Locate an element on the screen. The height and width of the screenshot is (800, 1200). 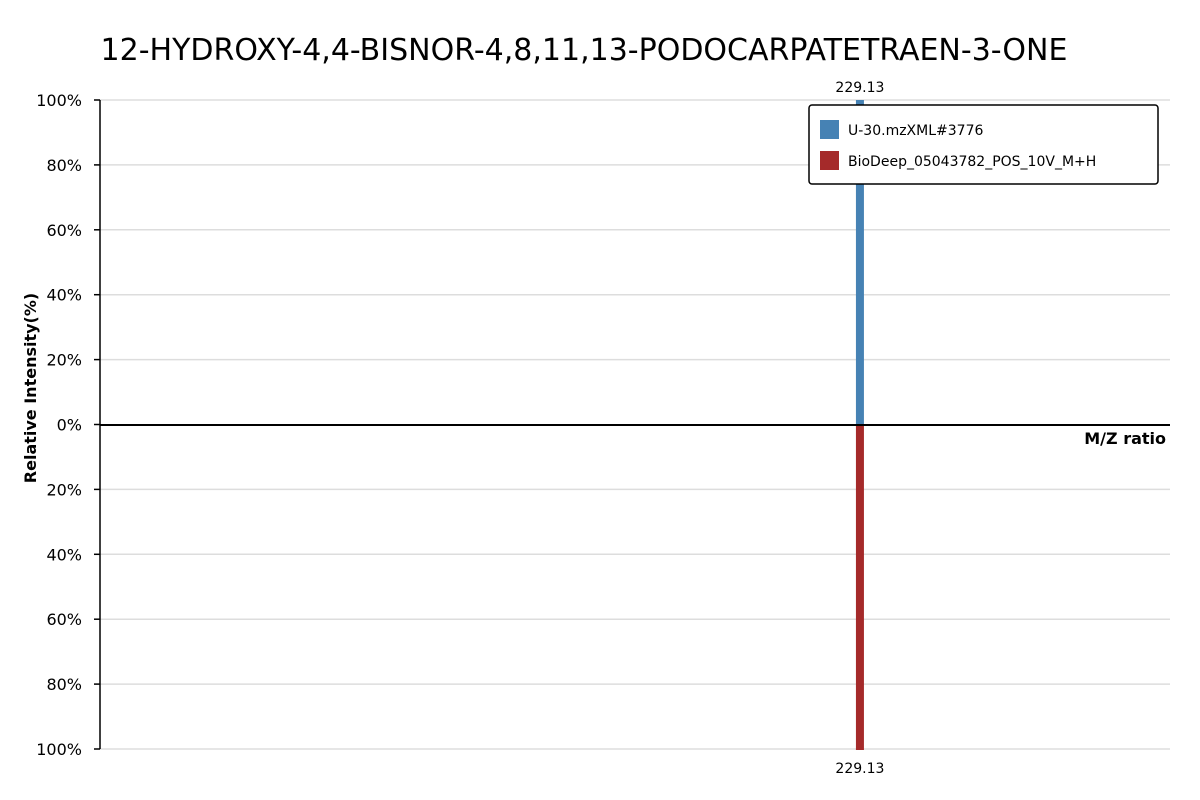
legend-box is located at coordinates (983, 144).